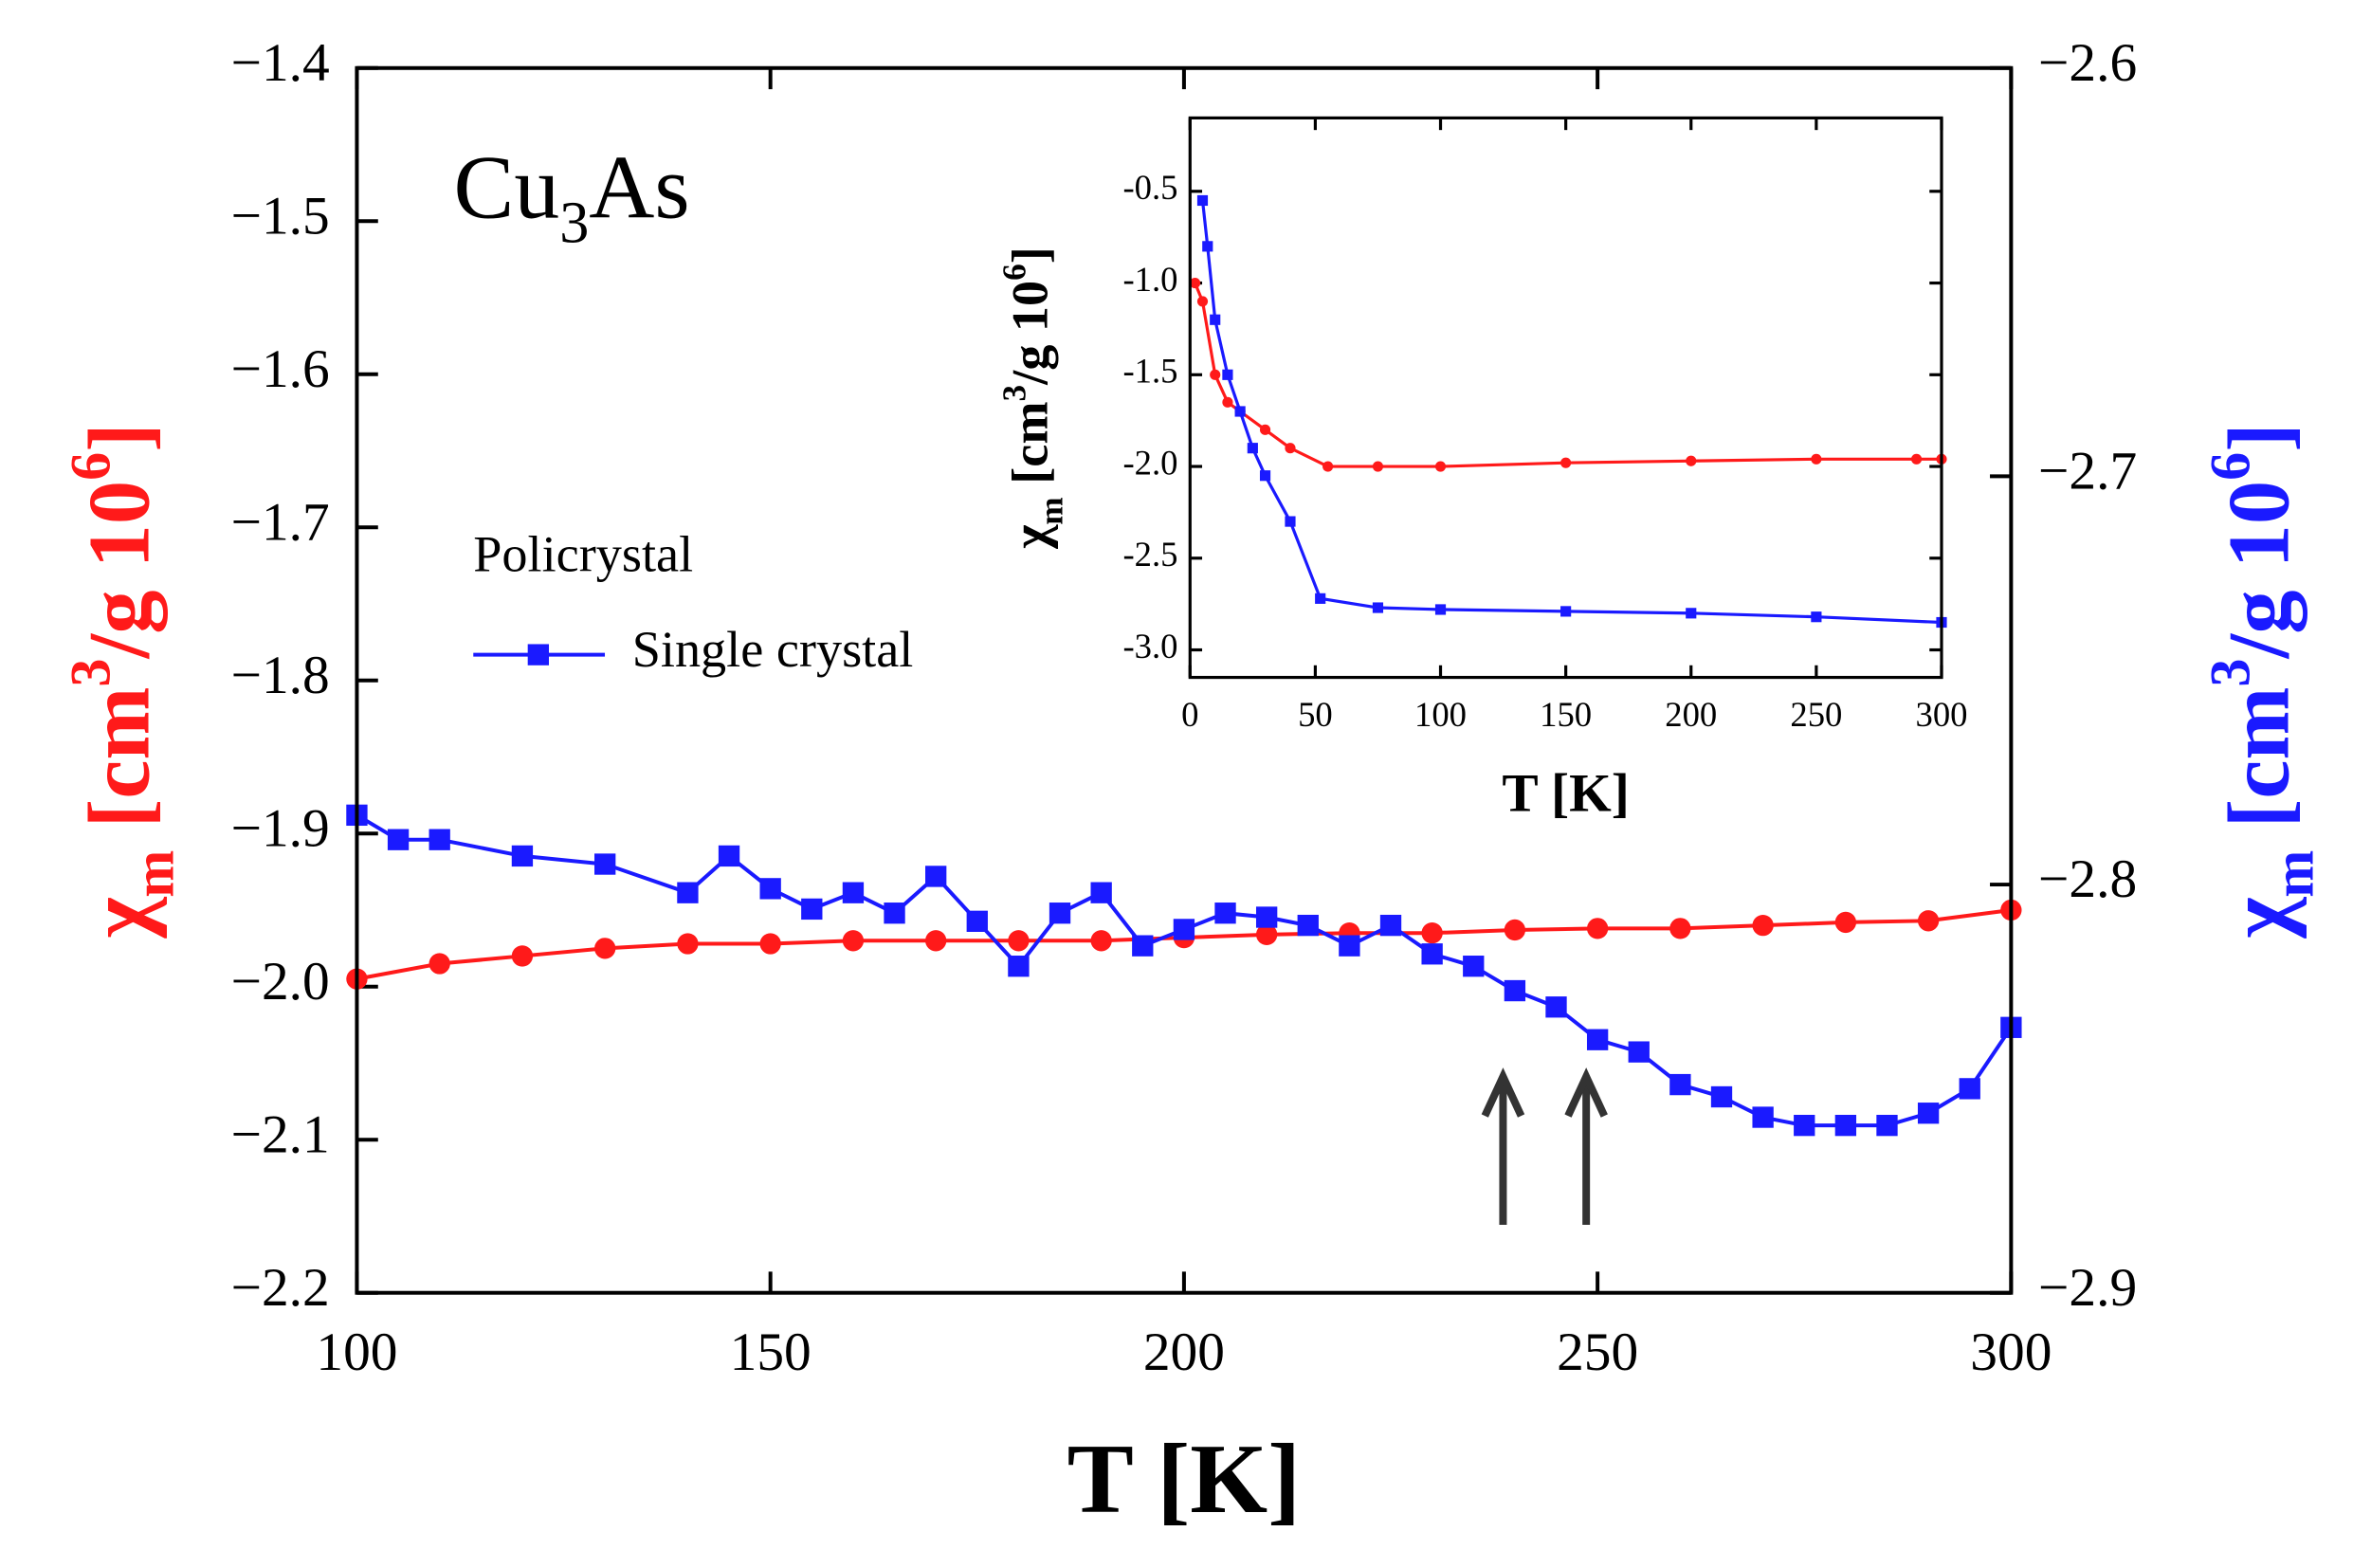 The image size is (2371, 1568). Describe the element at coordinates (538, 654) in the screenshot. I see `legend-marker` at that location.